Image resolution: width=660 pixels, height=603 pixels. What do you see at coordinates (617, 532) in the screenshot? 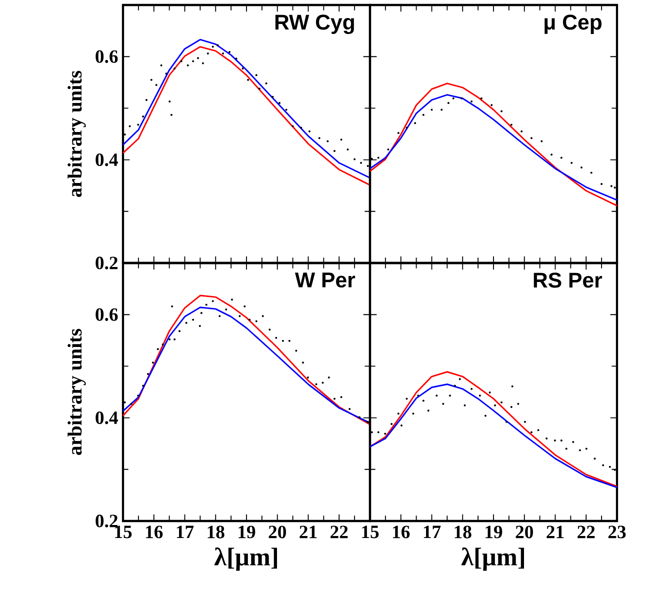
I see `x-tick-label: 23` at bounding box center [617, 532].